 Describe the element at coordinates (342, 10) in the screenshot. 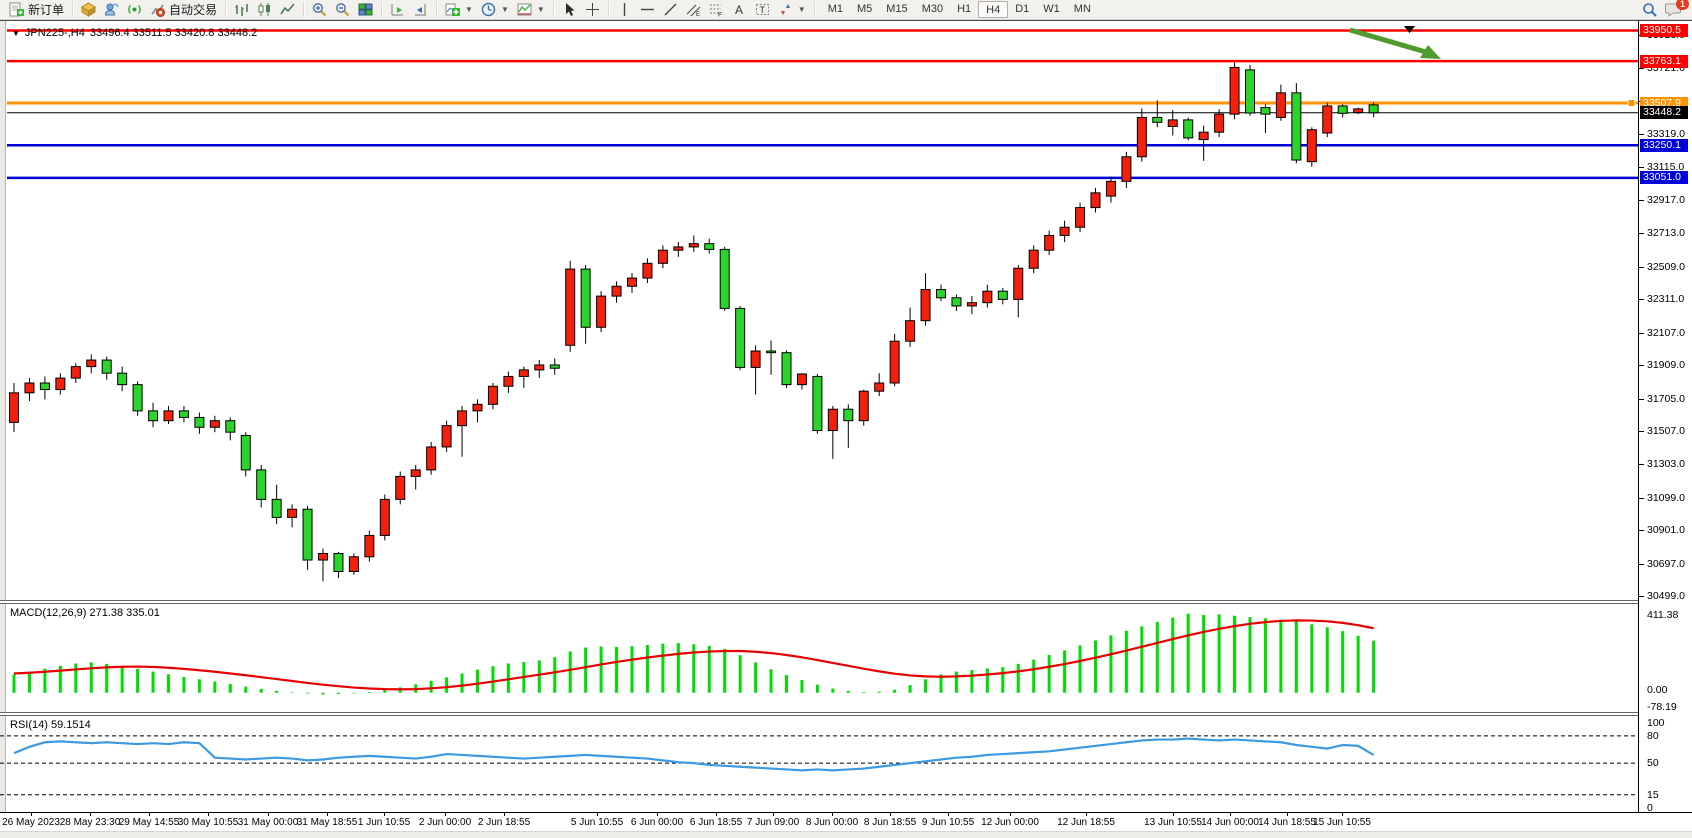

I see `zoom-out-button` at that location.